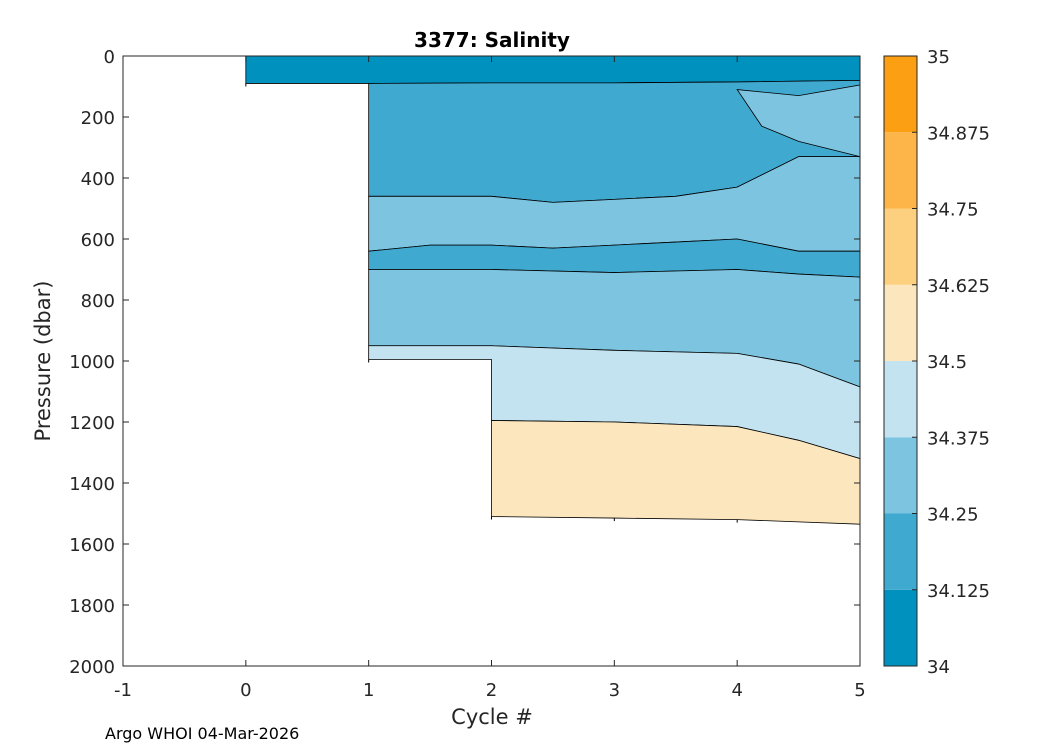 This screenshot has width=1050, height=750. Describe the element at coordinates (92, 545) in the screenshot. I see `y-tick-label: 1600` at that location.